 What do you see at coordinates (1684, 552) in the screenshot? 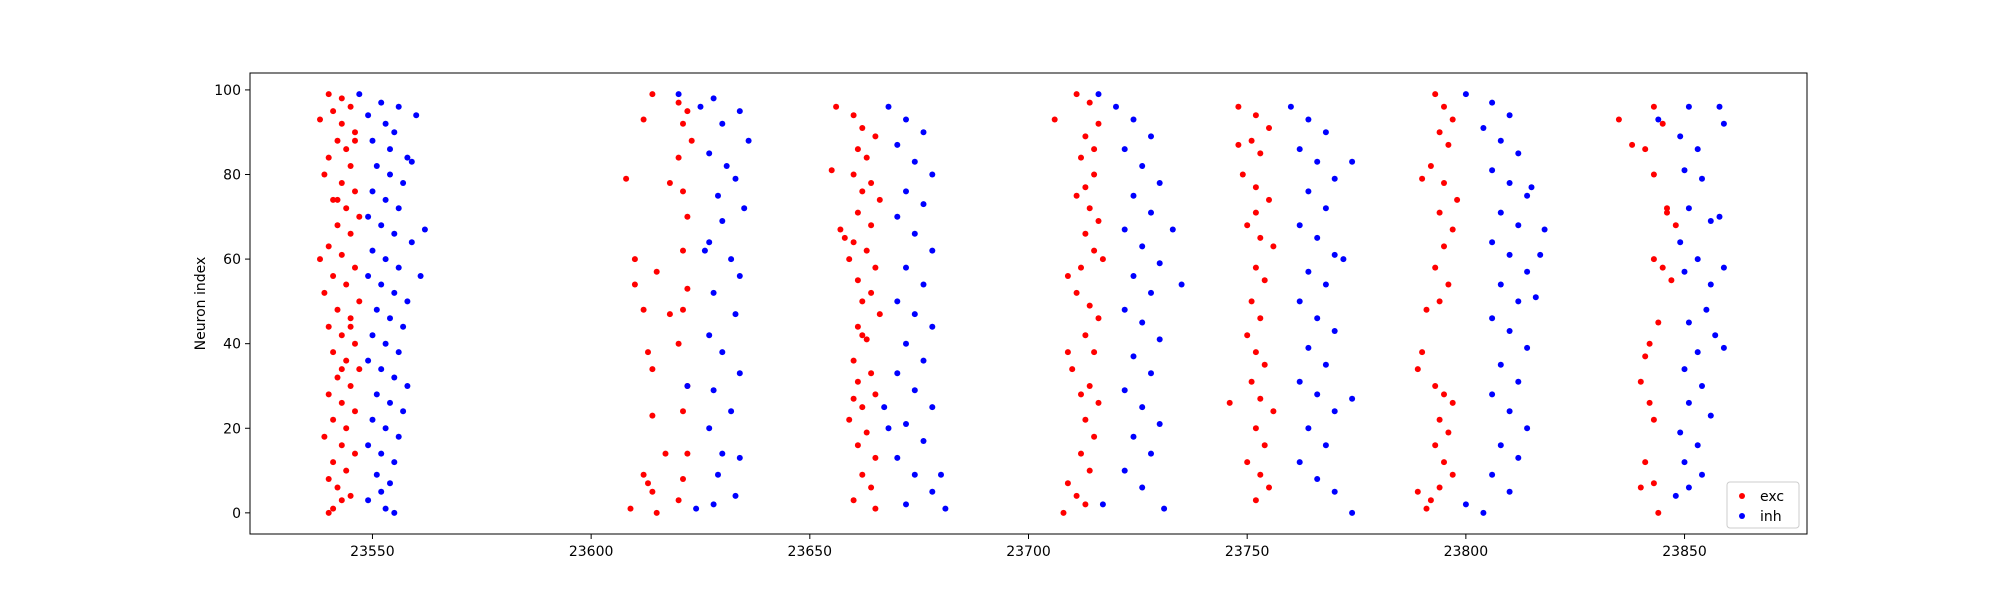
I see `x-tick-label: 23850` at bounding box center [1684, 552].